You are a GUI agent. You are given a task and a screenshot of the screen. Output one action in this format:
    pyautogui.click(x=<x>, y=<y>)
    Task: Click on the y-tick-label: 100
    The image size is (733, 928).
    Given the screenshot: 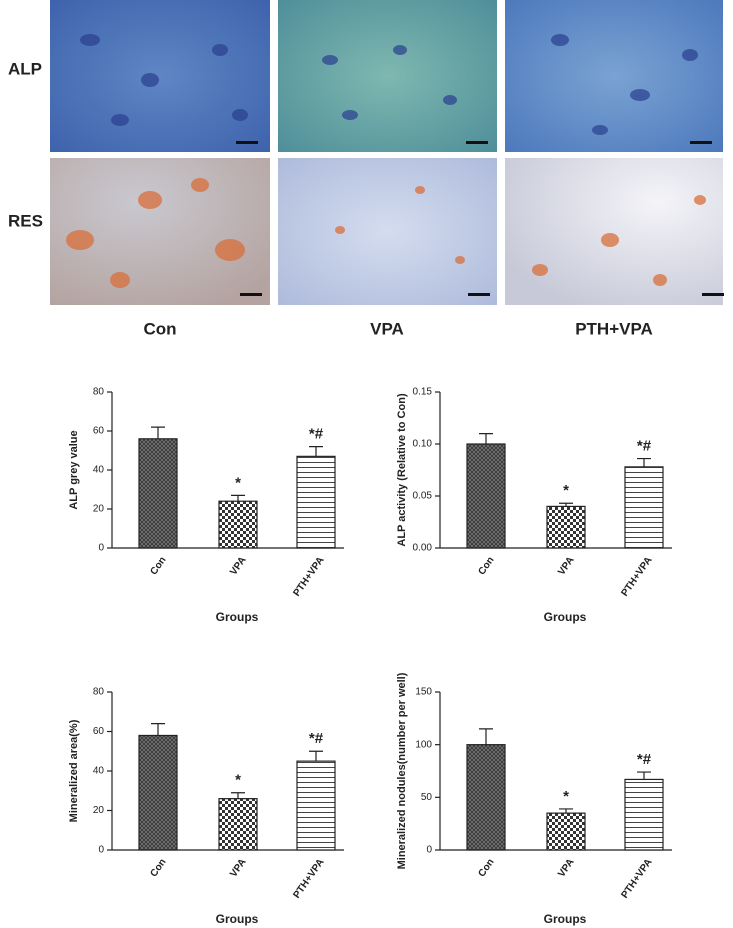 What is the action you would take?
    pyautogui.click(x=423, y=744)
    